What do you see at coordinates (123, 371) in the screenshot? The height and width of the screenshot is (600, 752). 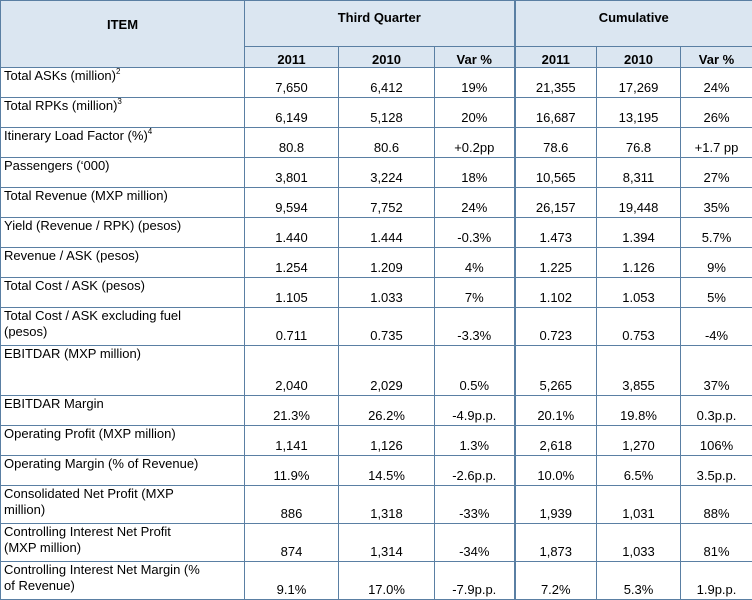 I see `row-label: EBITDAR (MXP million)` at bounding box center [123, 371].